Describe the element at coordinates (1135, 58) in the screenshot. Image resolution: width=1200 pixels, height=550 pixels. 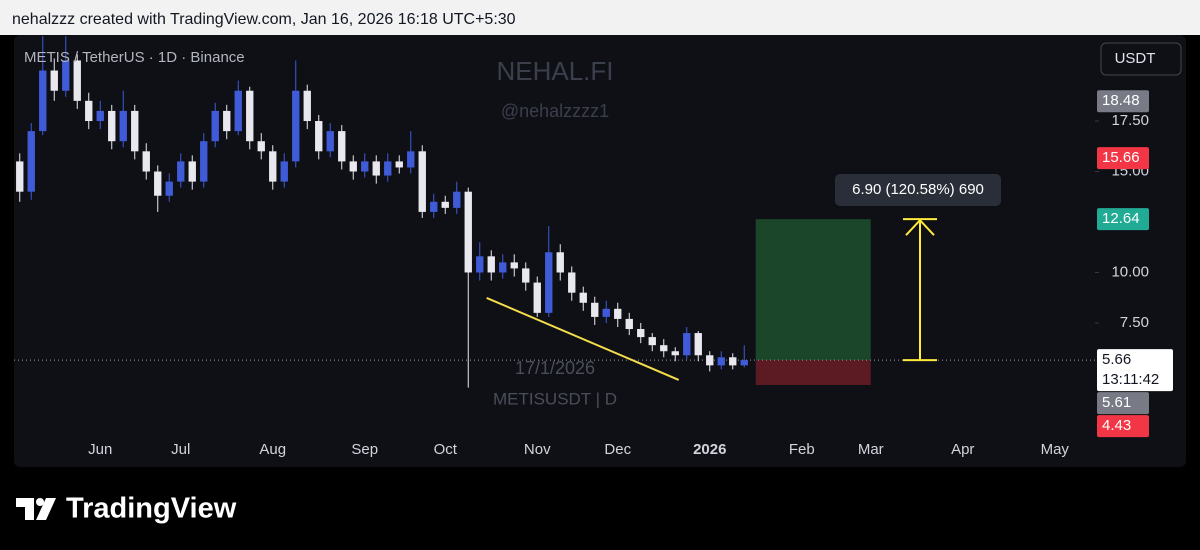
I see `currency-label: USDT` at that location.